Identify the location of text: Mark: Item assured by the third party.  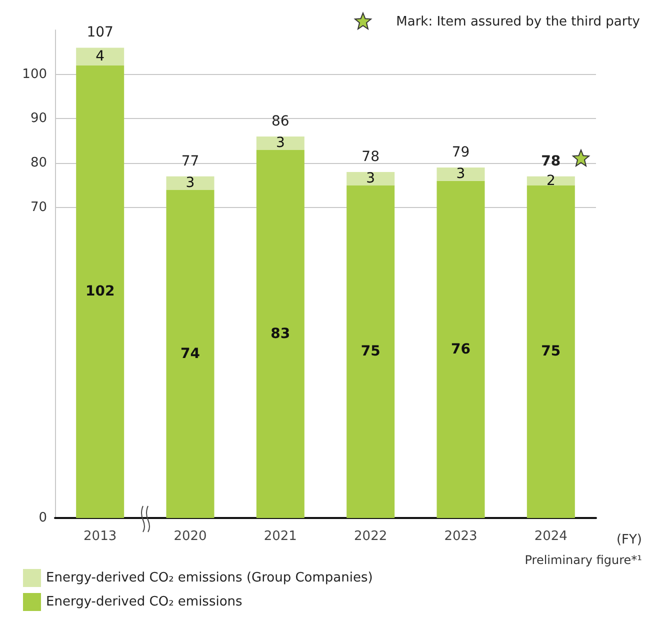
(518, 22).